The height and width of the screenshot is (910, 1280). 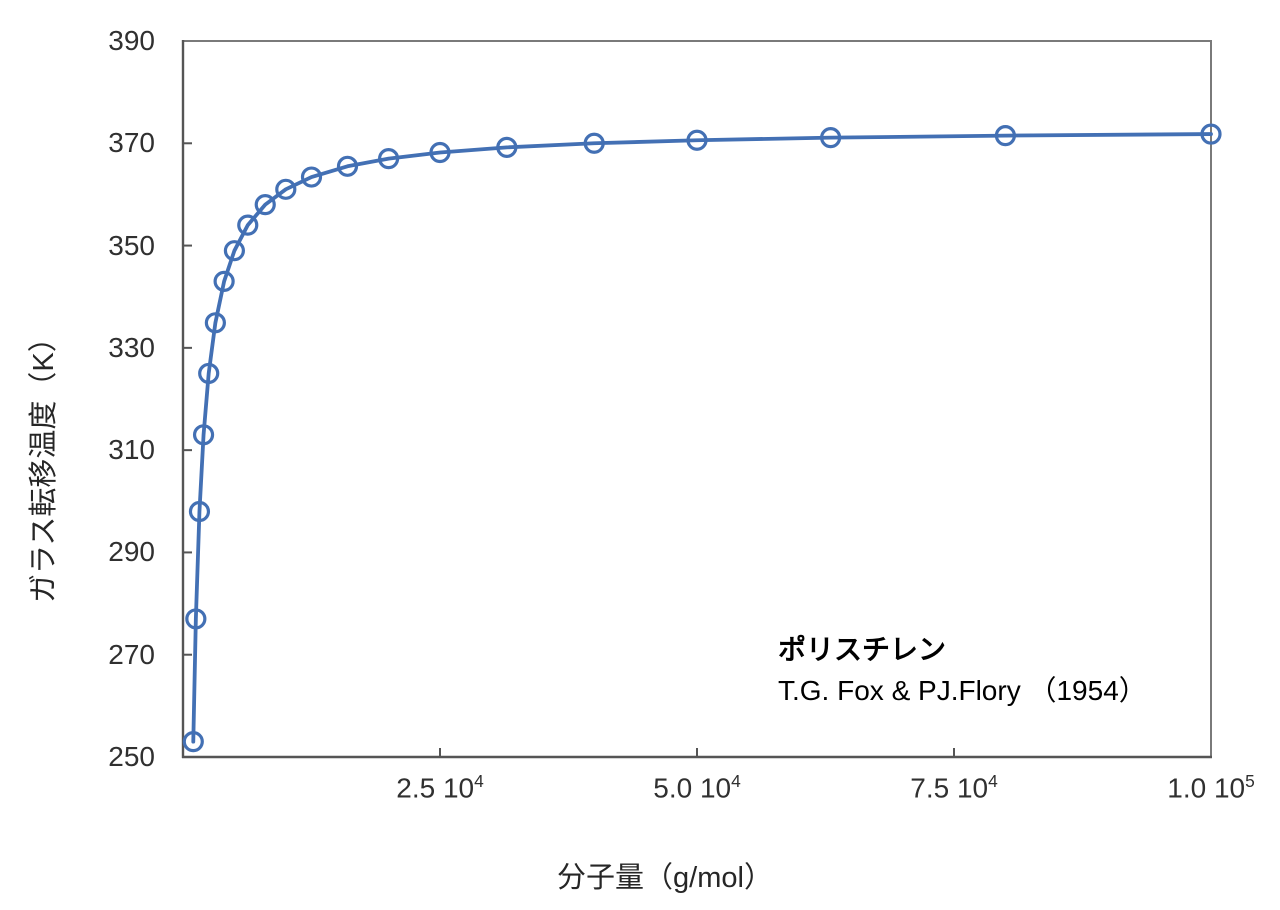 What do you see at coordinates (44, 463) in the screenshot?
I see `y-axis-title: ガラス転移温度（K）` at bounding box center [44, 463].